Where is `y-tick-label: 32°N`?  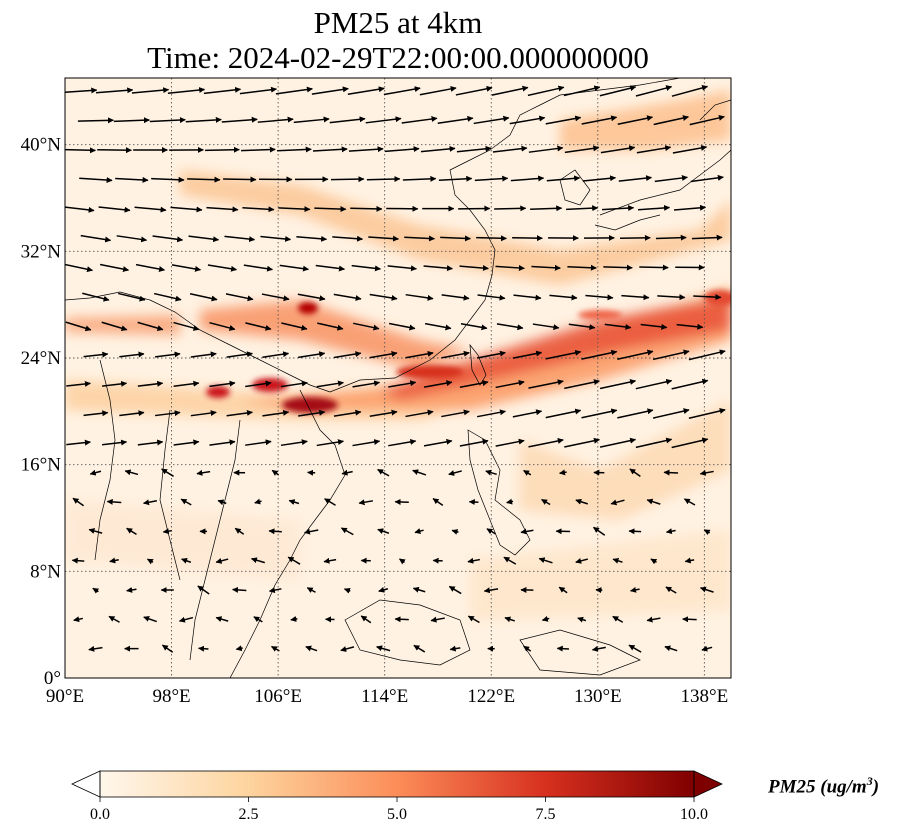 y-tick-label: 32°N is located at coordinates (41, 251).